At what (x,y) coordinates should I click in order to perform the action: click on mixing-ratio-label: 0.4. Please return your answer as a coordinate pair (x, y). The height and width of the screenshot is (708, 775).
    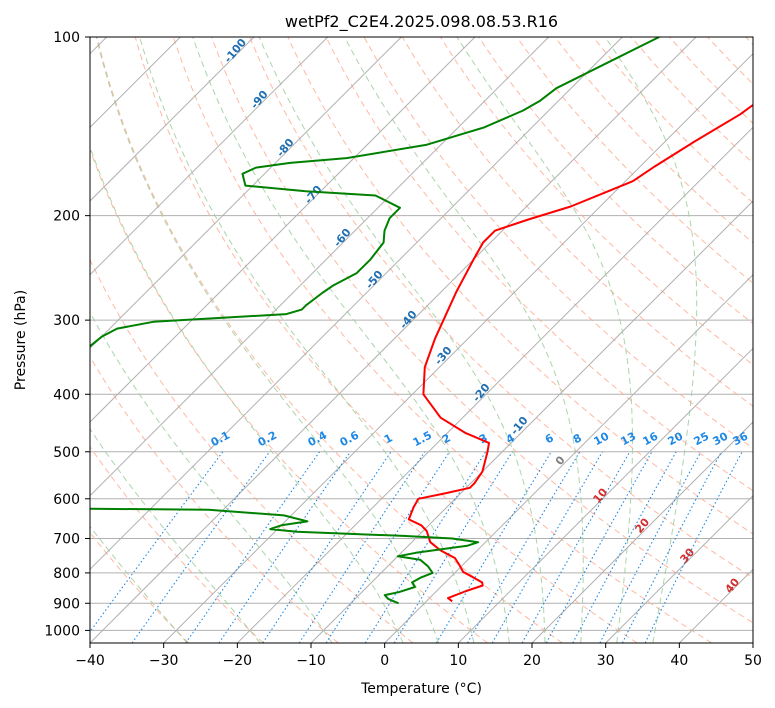
    Looking at the image, I should click on (318, 438).